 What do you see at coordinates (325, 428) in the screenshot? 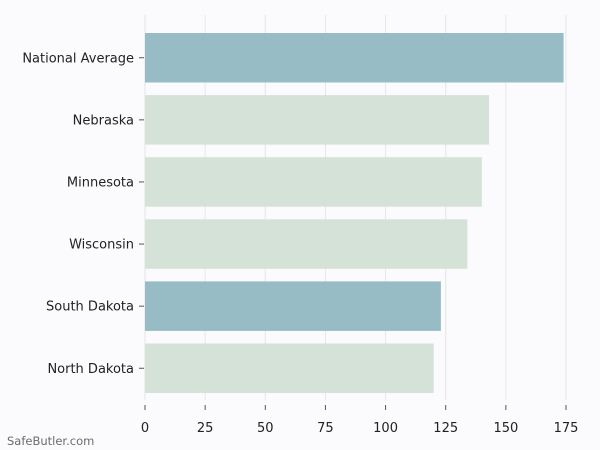
I see `x-tick-label: 75` at bounding box center [325, 428].